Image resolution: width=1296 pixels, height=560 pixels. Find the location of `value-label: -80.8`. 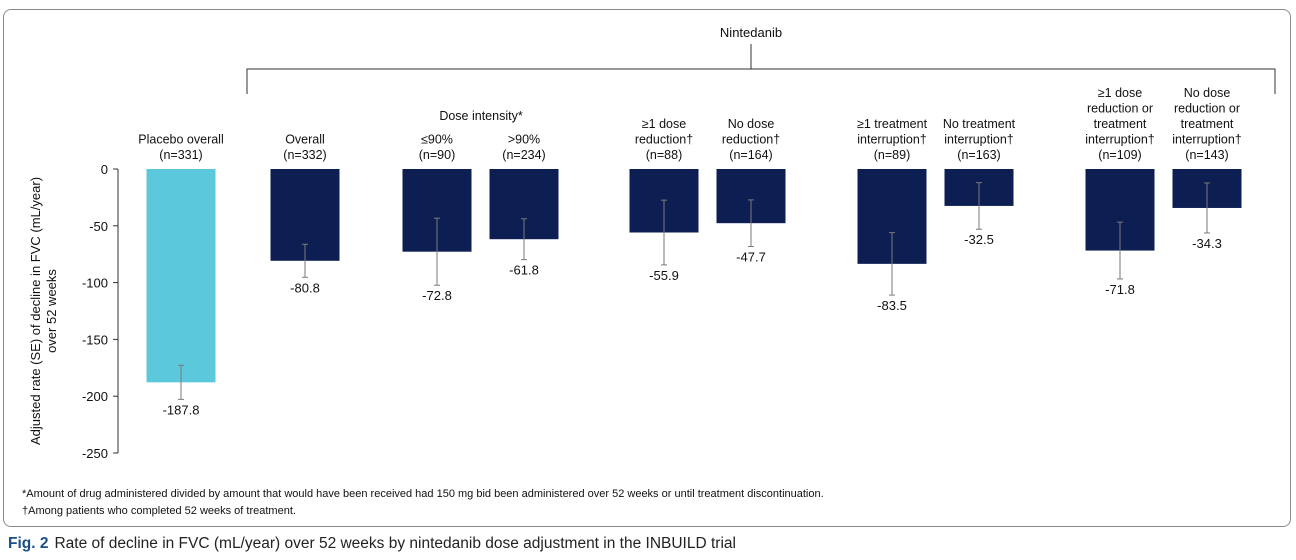

value-label: -80.8 is located at coordinates (305, 287).